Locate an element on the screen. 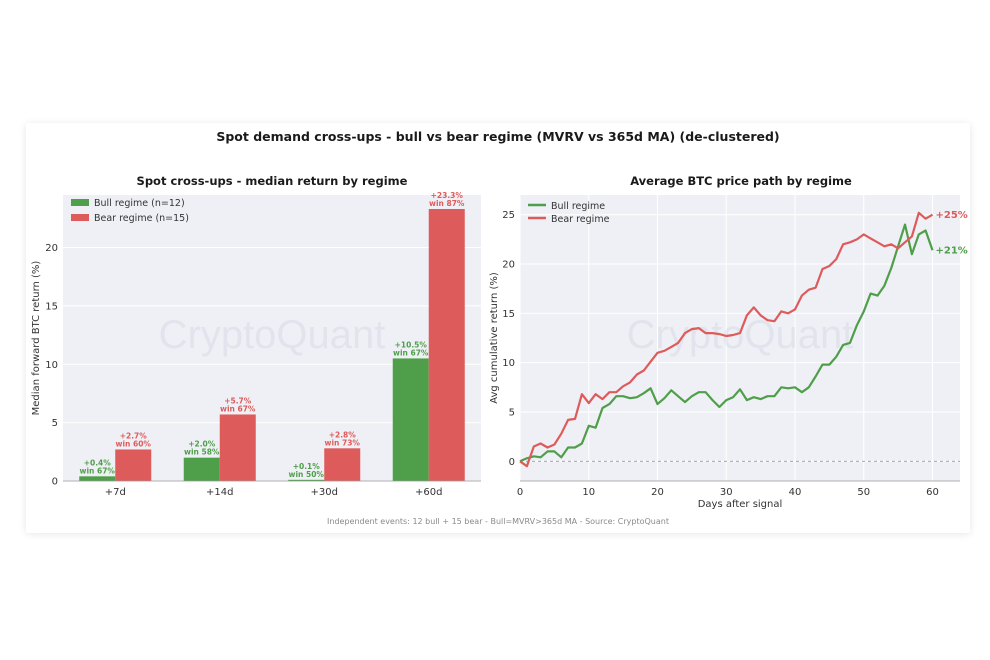 The width and height of the screenshot is (990, 660). bar-value-label: +2.0% is located at coordinates (202, 444).